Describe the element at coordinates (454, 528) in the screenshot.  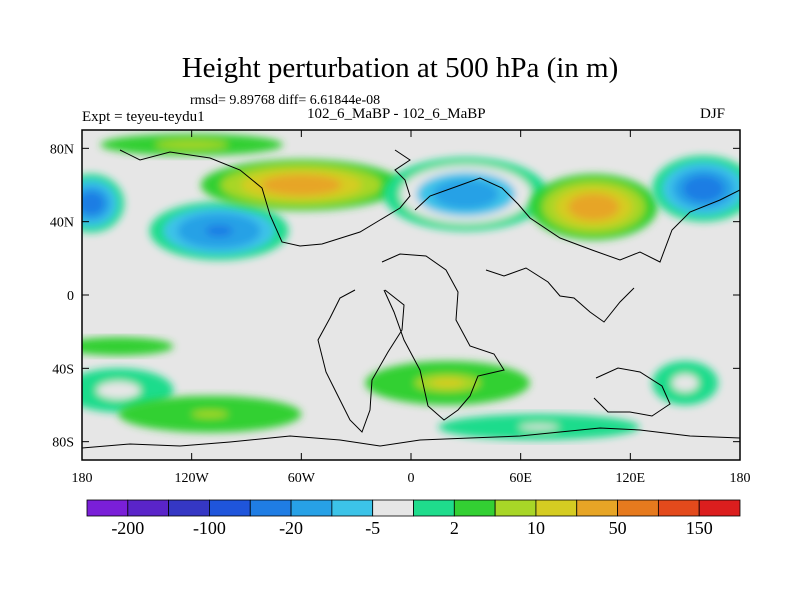
I see `colorbar-label: 2` at that location.